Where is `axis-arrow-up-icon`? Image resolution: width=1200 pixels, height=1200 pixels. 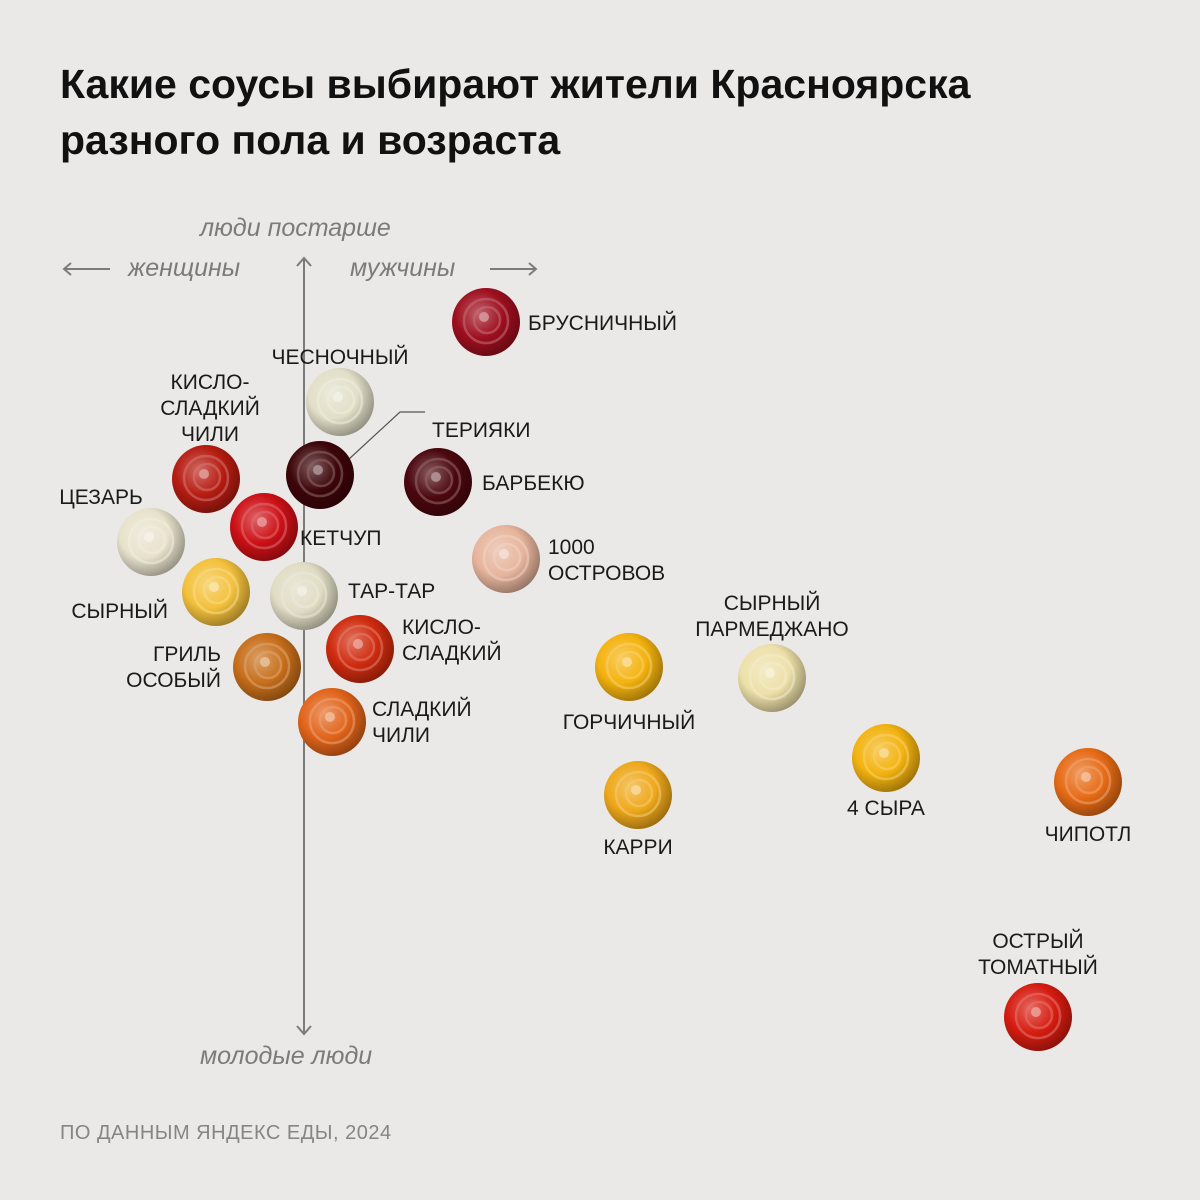
axis-arrow-up-icon is located at coordinates (304, 261).